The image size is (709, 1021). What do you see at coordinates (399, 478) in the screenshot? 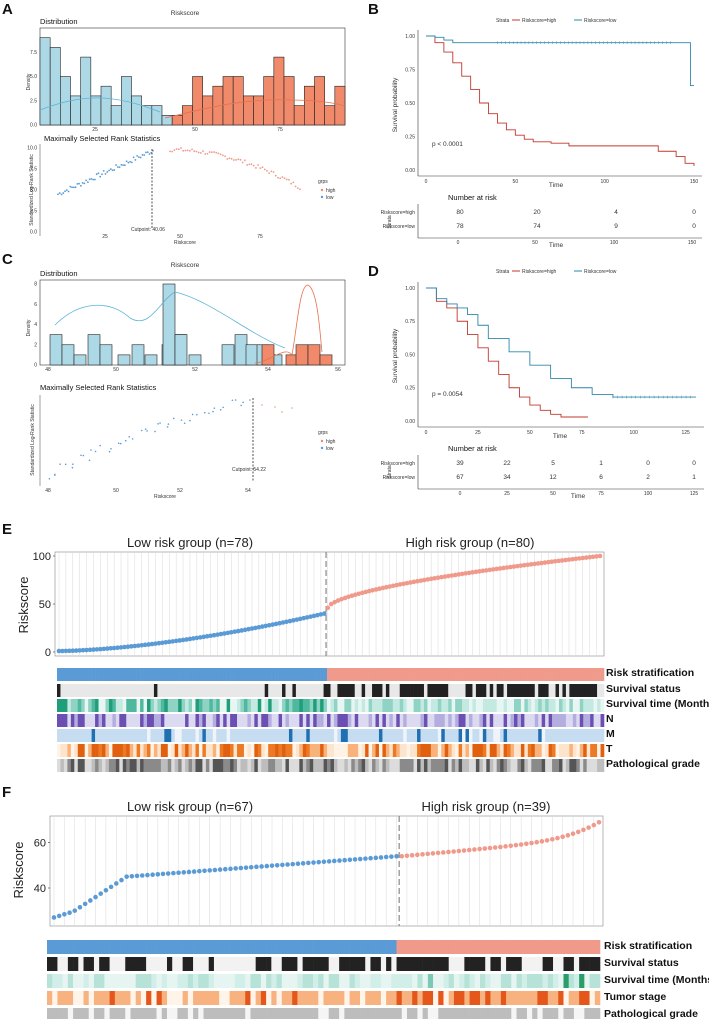
I see `risk-row-label: Riskscore=low` at bounding box center [399, 478].